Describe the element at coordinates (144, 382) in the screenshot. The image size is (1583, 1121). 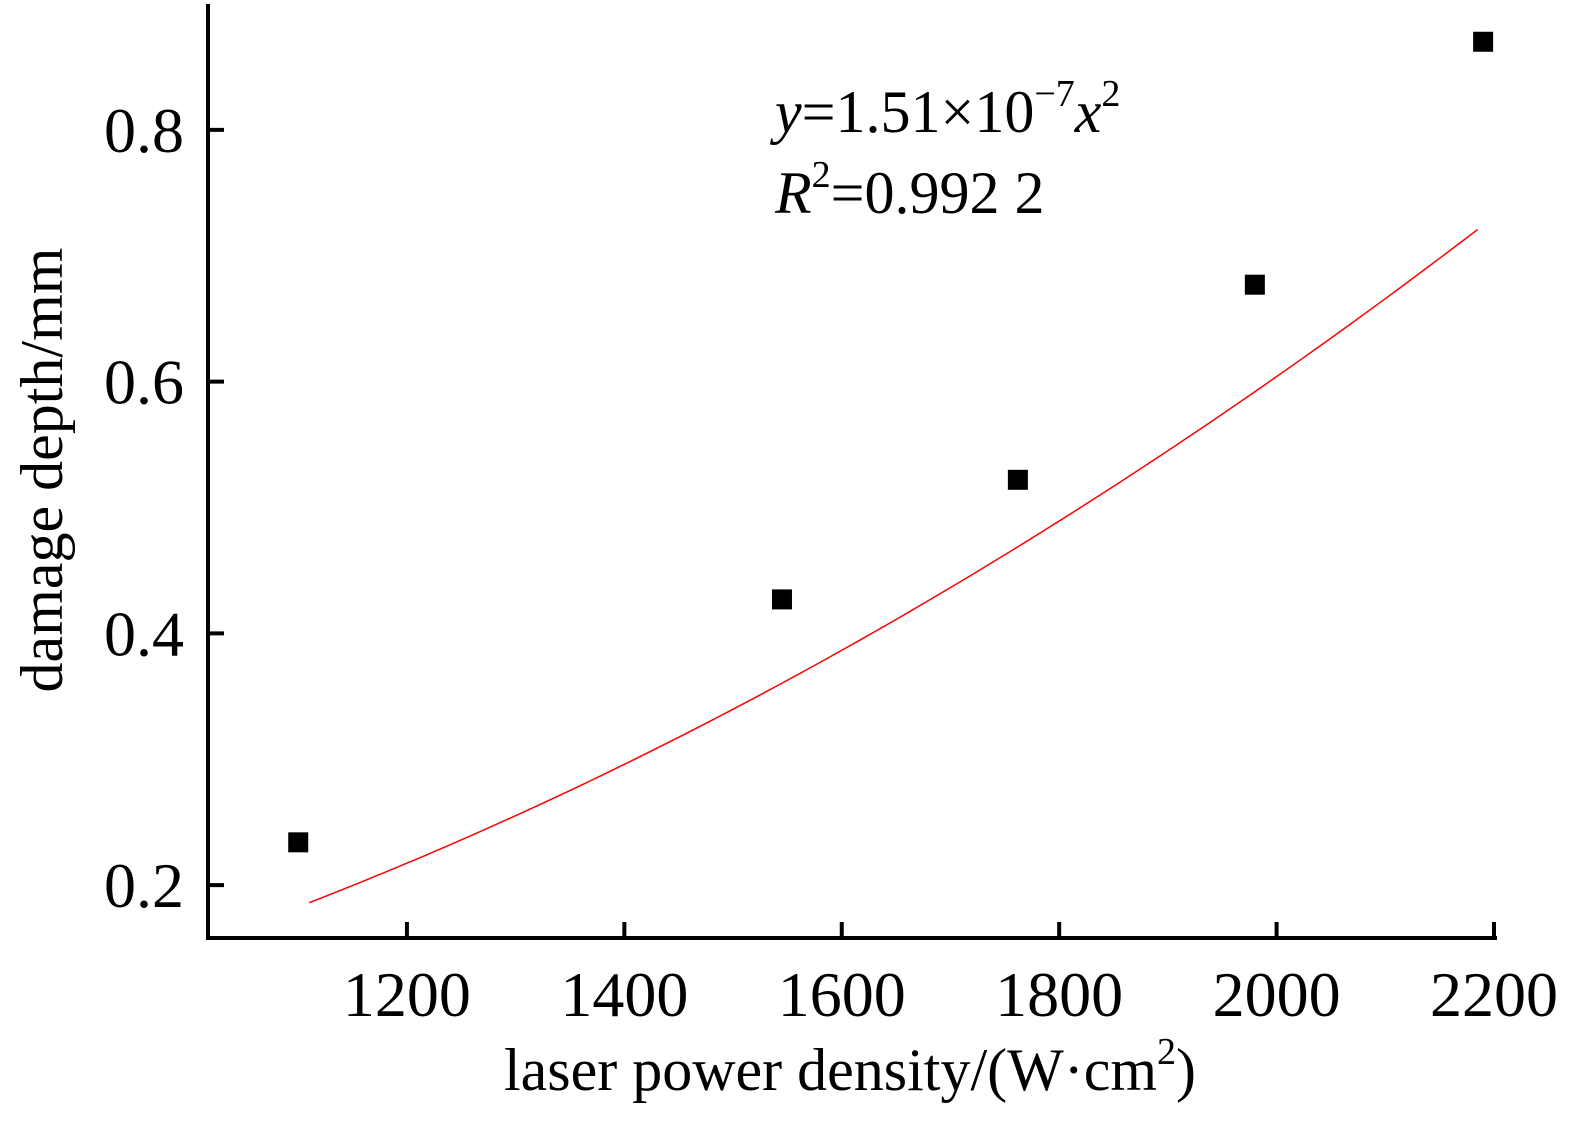
I see `y-tick-label: 0.6` at that location.